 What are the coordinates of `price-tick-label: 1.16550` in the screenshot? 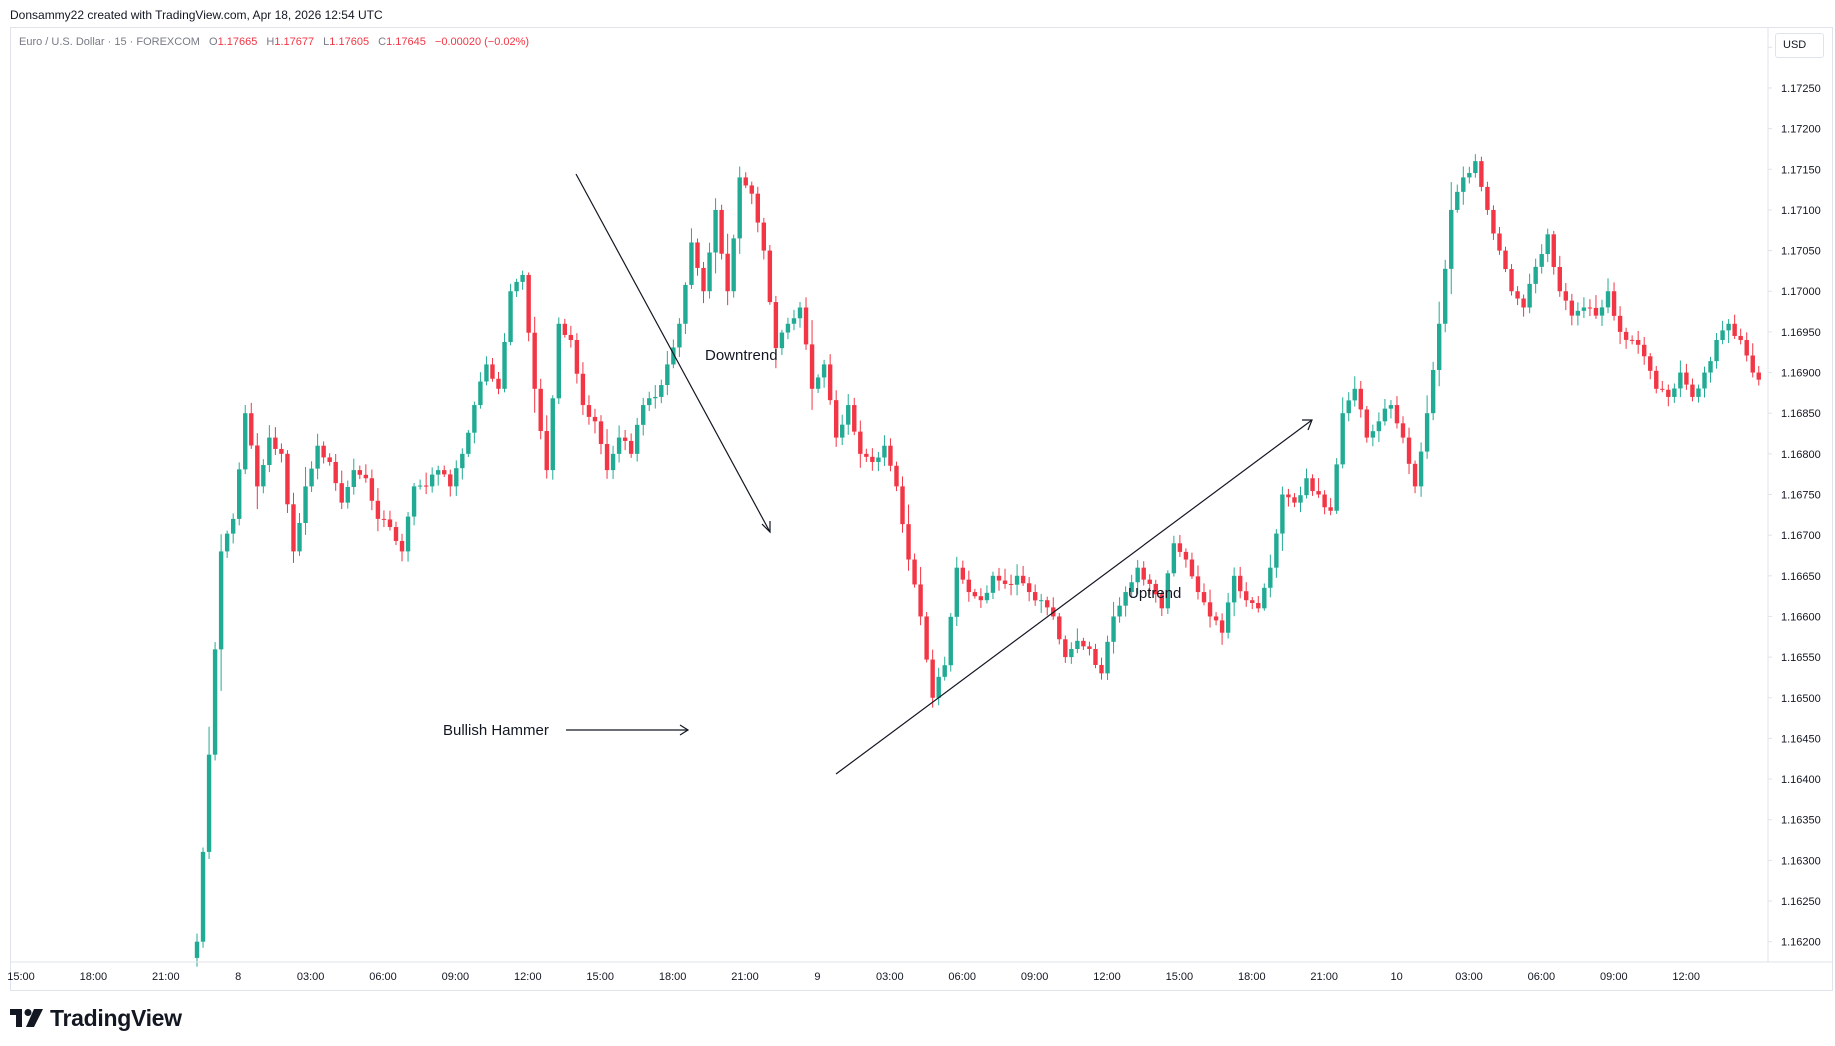 It's located at (1801, 658).